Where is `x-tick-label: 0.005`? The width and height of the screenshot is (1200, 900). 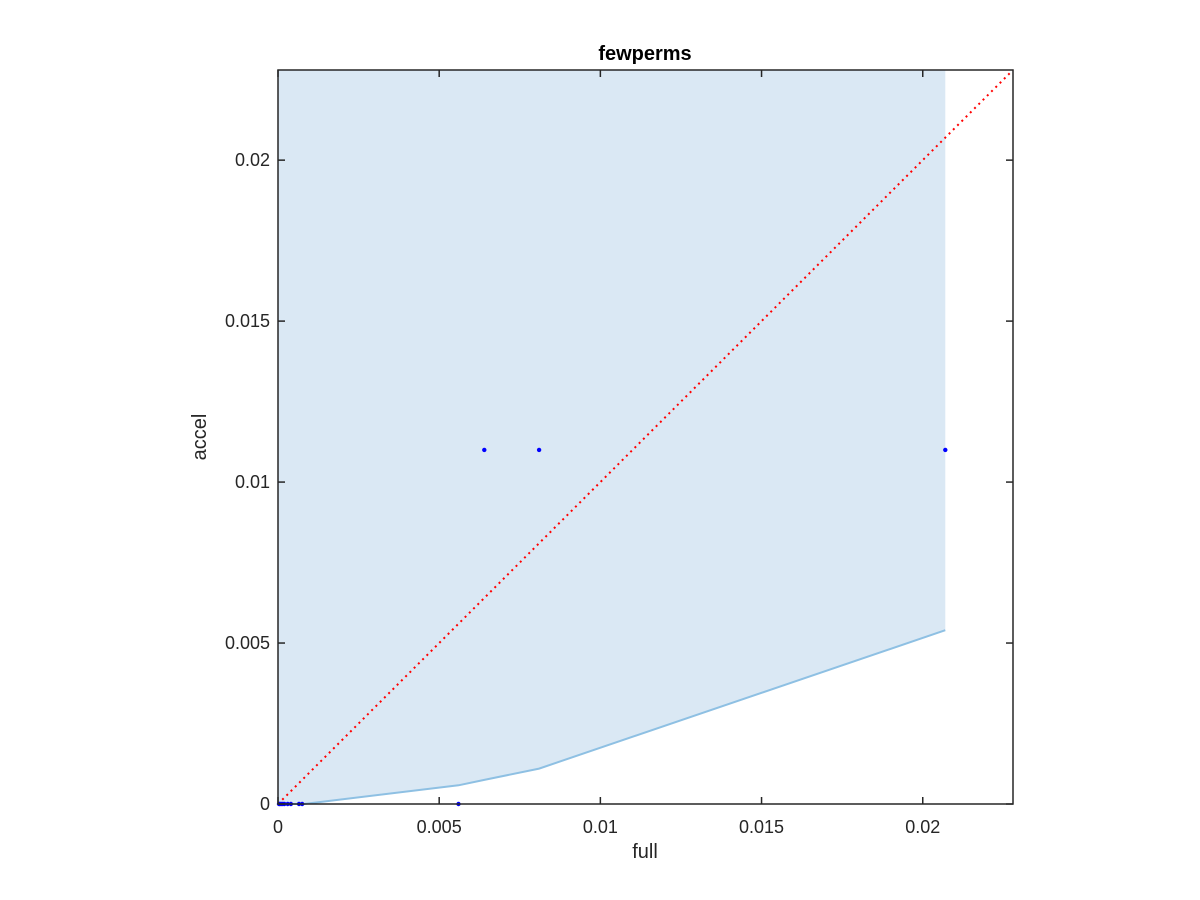
x-tick-label: 0.005 is located at coordinates (439, 827).